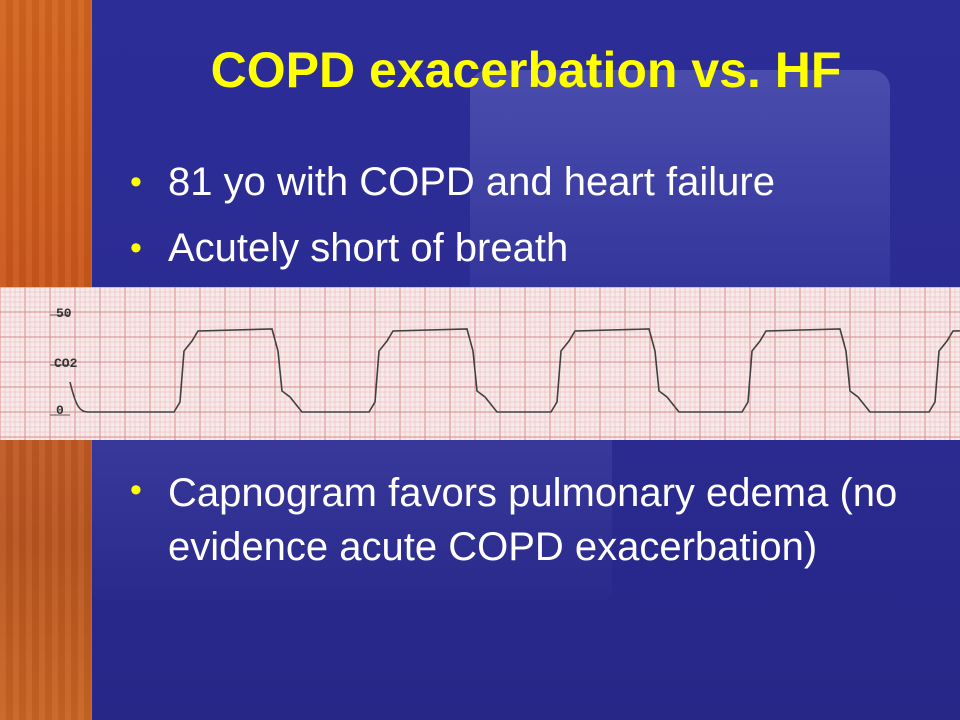 This screenshot has width=960, height=720. I want to click on bullet-item: • 81 yo with COPD and heart failure, so click(530, 182).